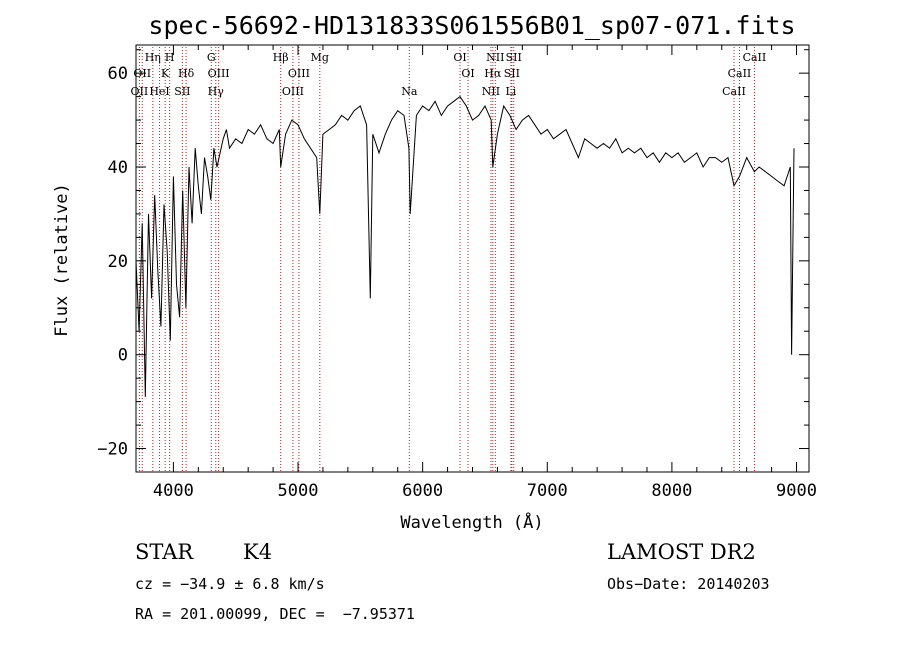 This screenshot has width=900, height=649. Describe the element at coordinates (471, 522) in the screenshot. I see `x-axis-label: Wavelength (Å)` at that location.